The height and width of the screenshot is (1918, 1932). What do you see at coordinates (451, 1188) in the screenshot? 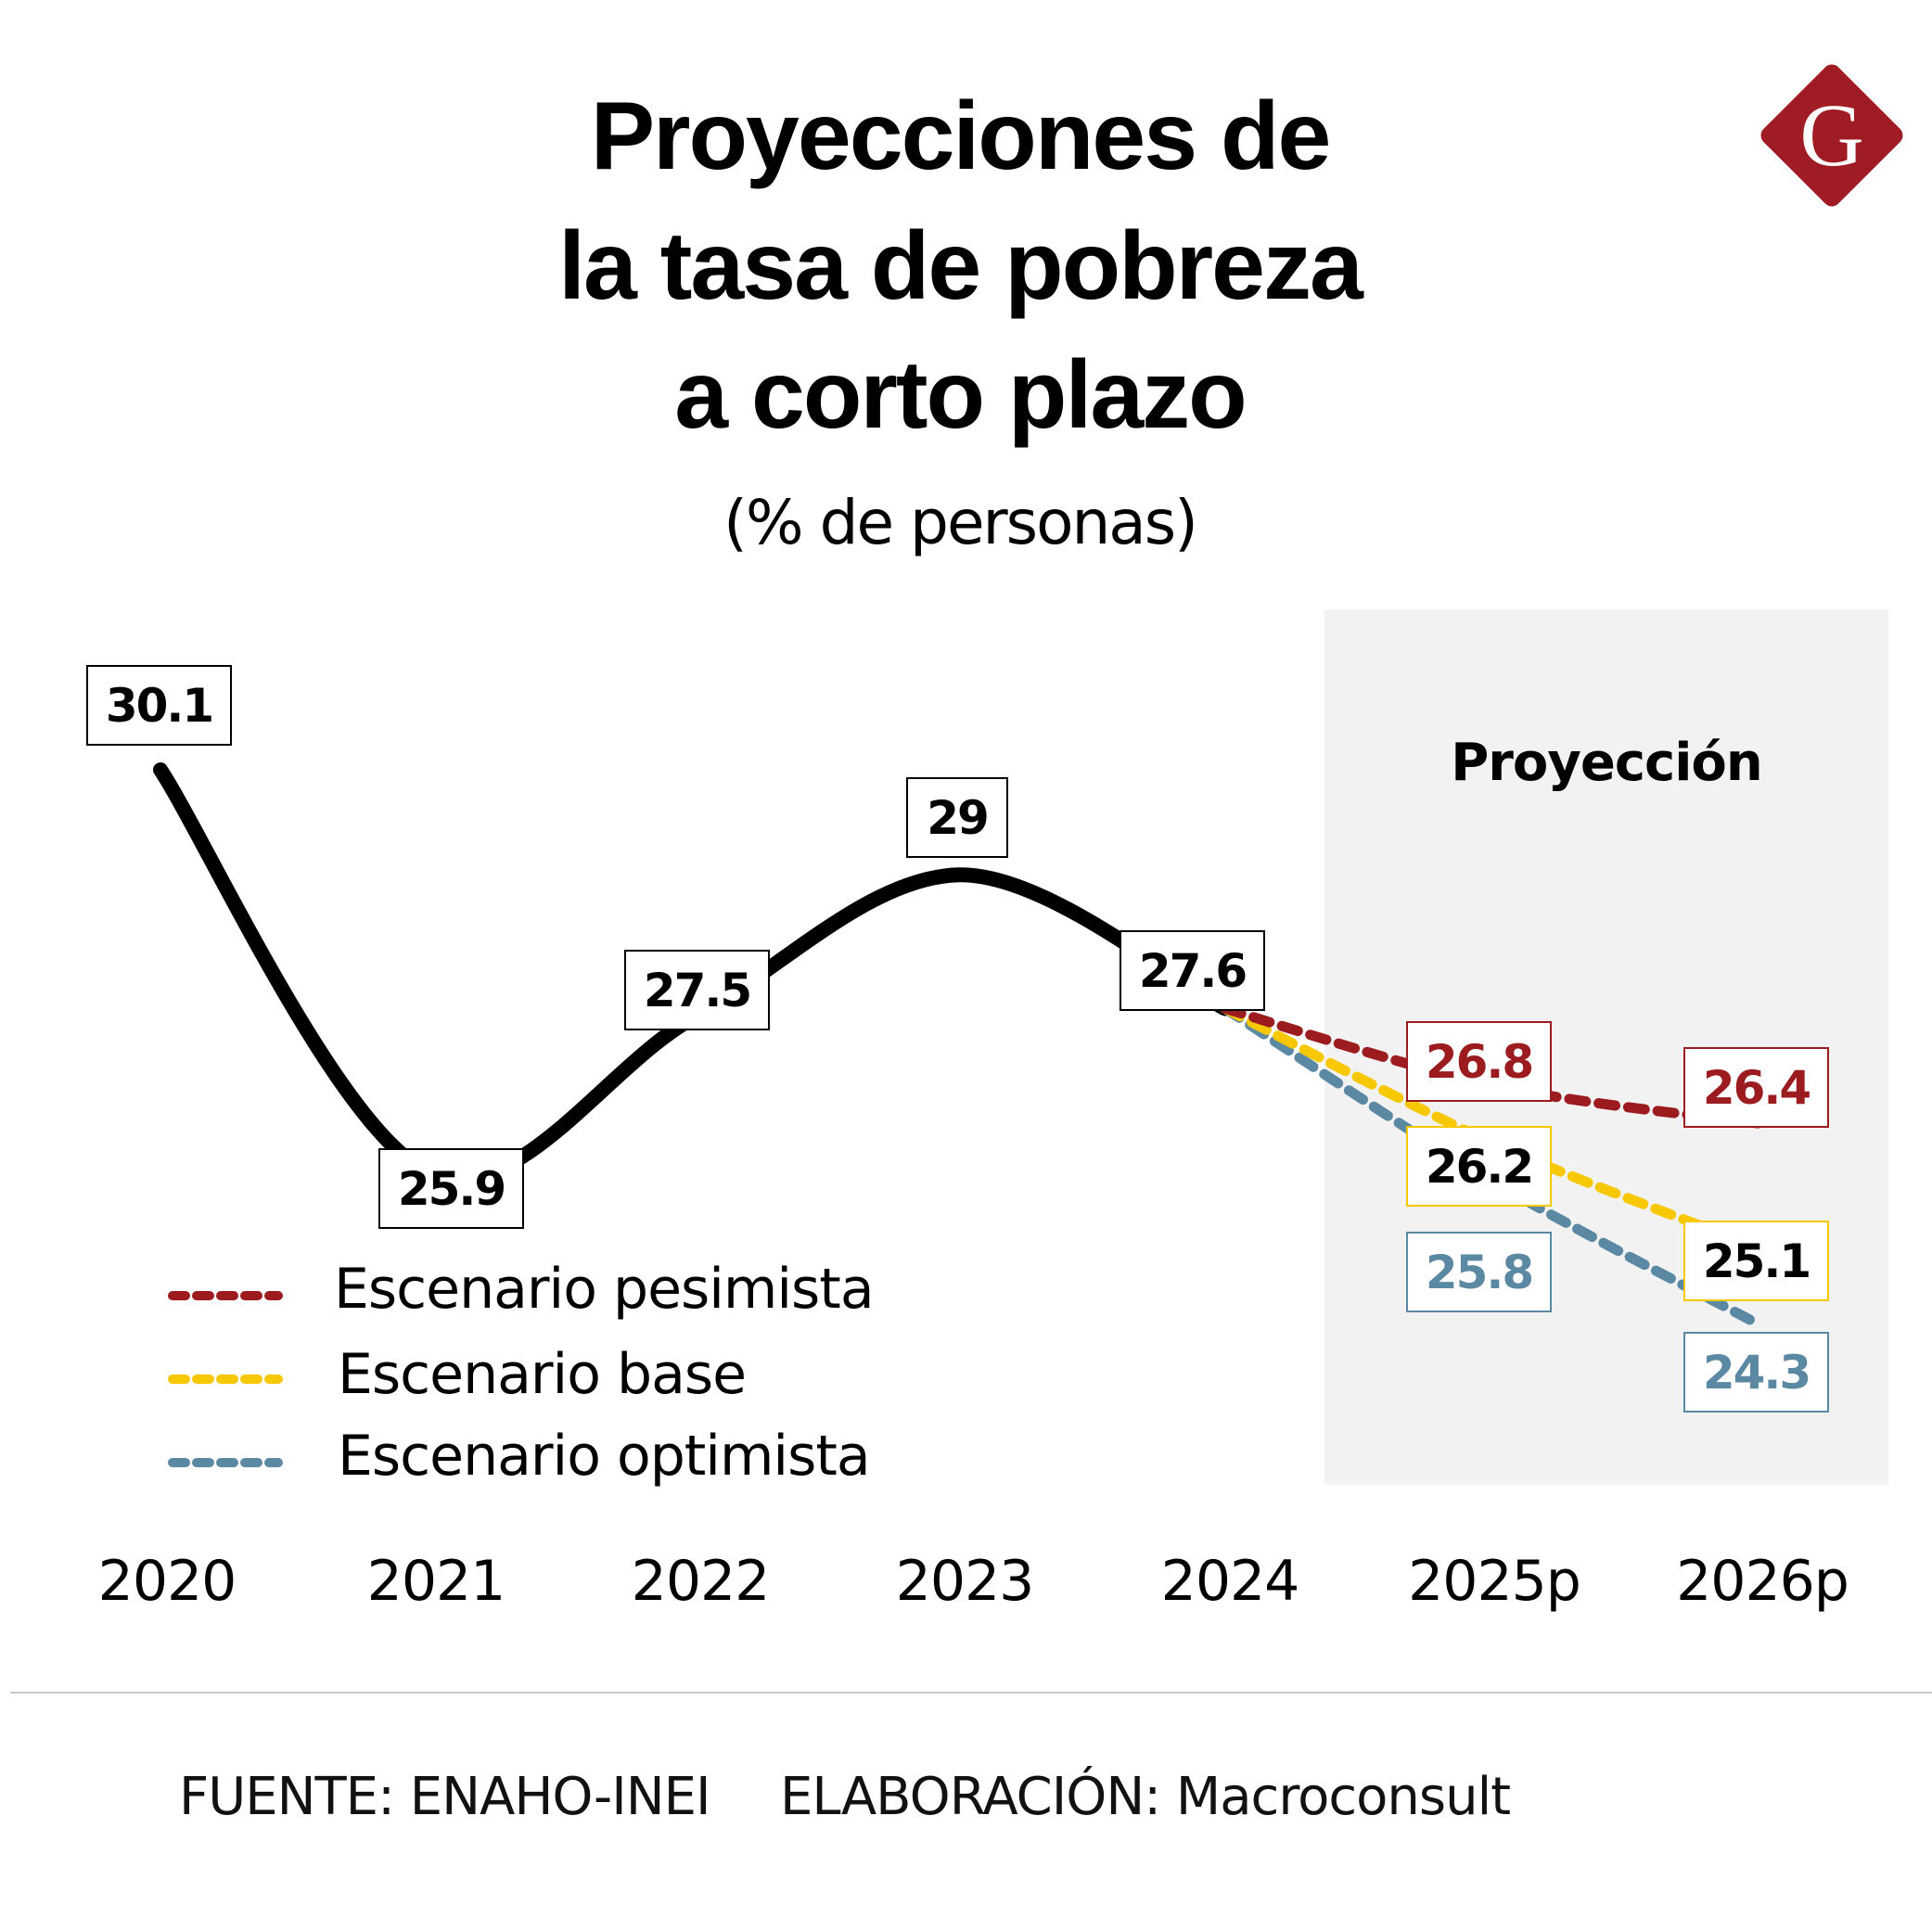
I see `value-label-2021: 25.9` at bounding box center [451, 1188].